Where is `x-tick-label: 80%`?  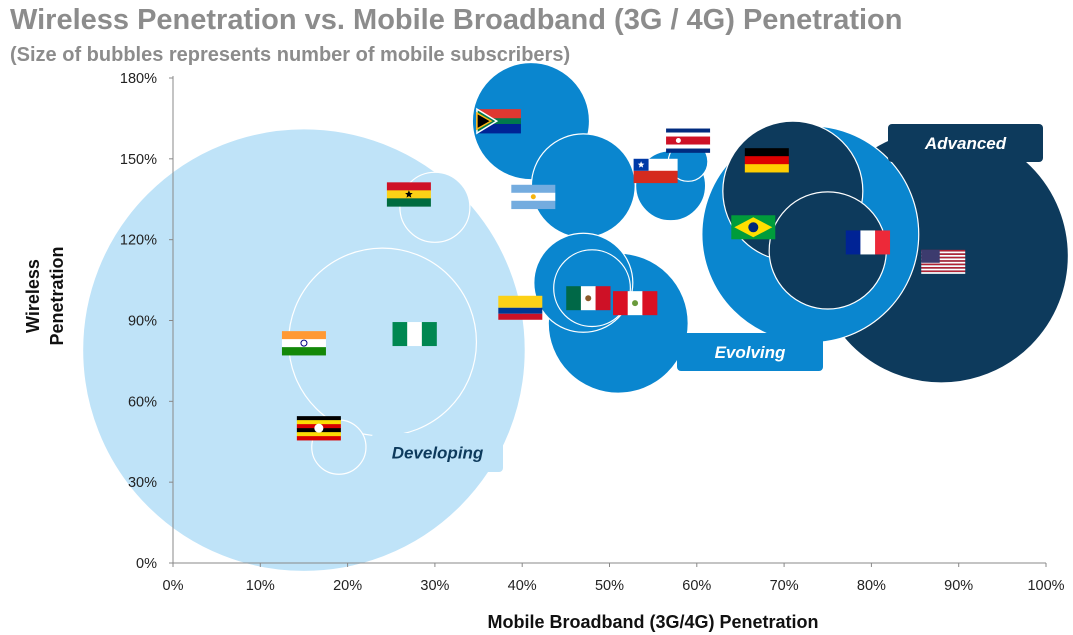
x-tick-label: 80% is located at coordinates (871, 586).